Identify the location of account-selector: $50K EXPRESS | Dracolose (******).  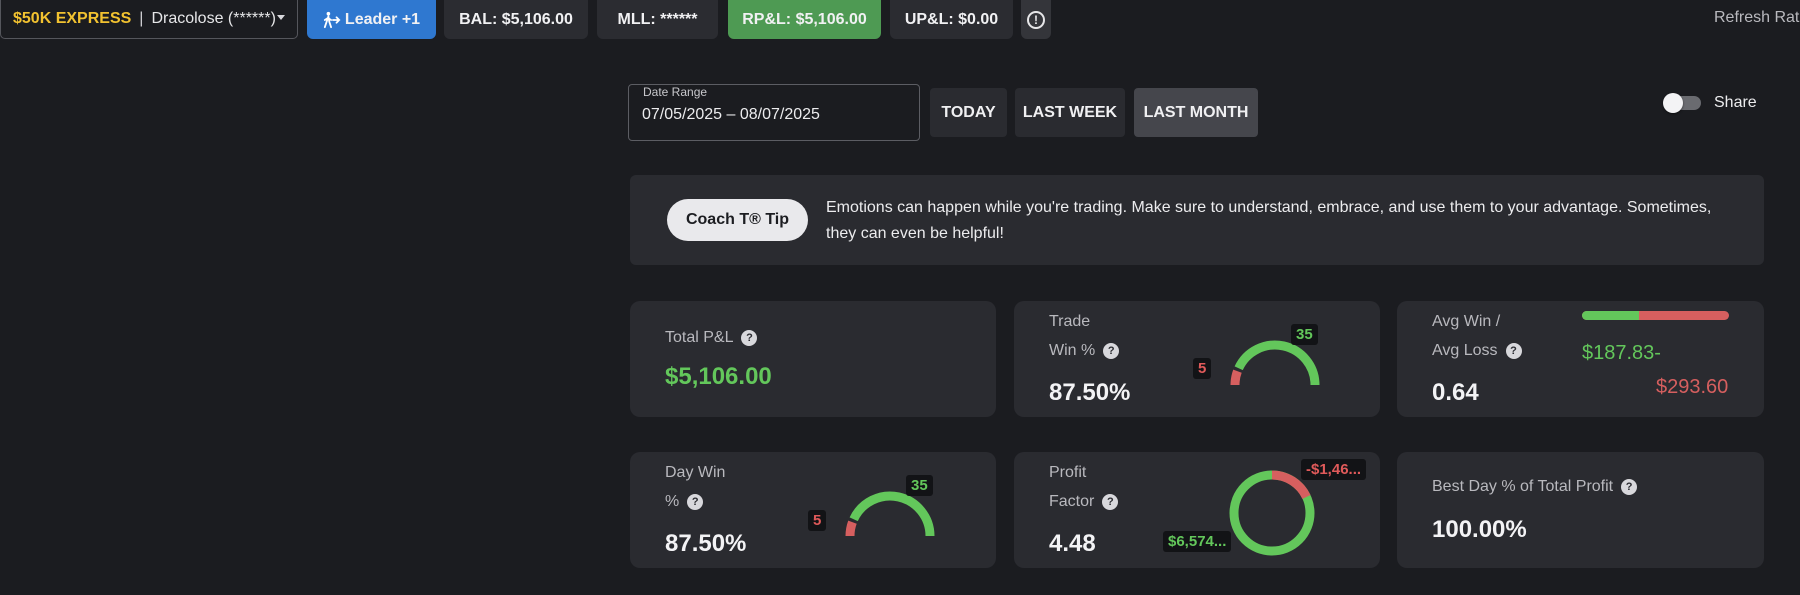
(149, 19).